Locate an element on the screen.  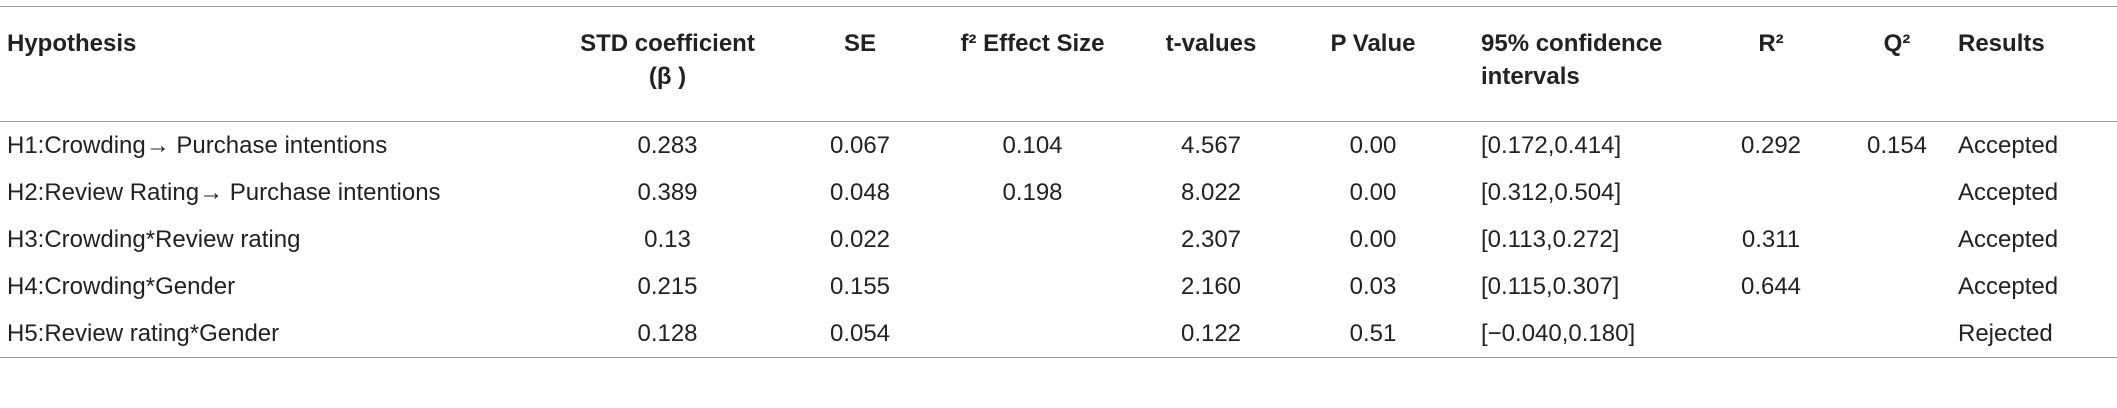
table-cell: 8.022 is located at coordinates (1211, 192).